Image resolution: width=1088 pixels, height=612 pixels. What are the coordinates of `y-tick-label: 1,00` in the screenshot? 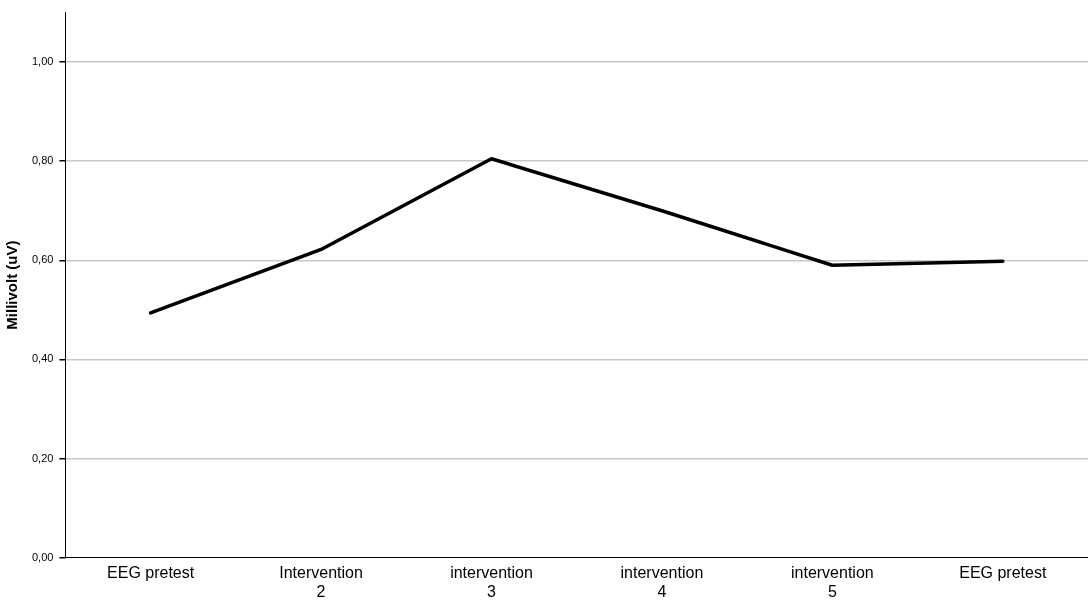 It's located at (42, 61).